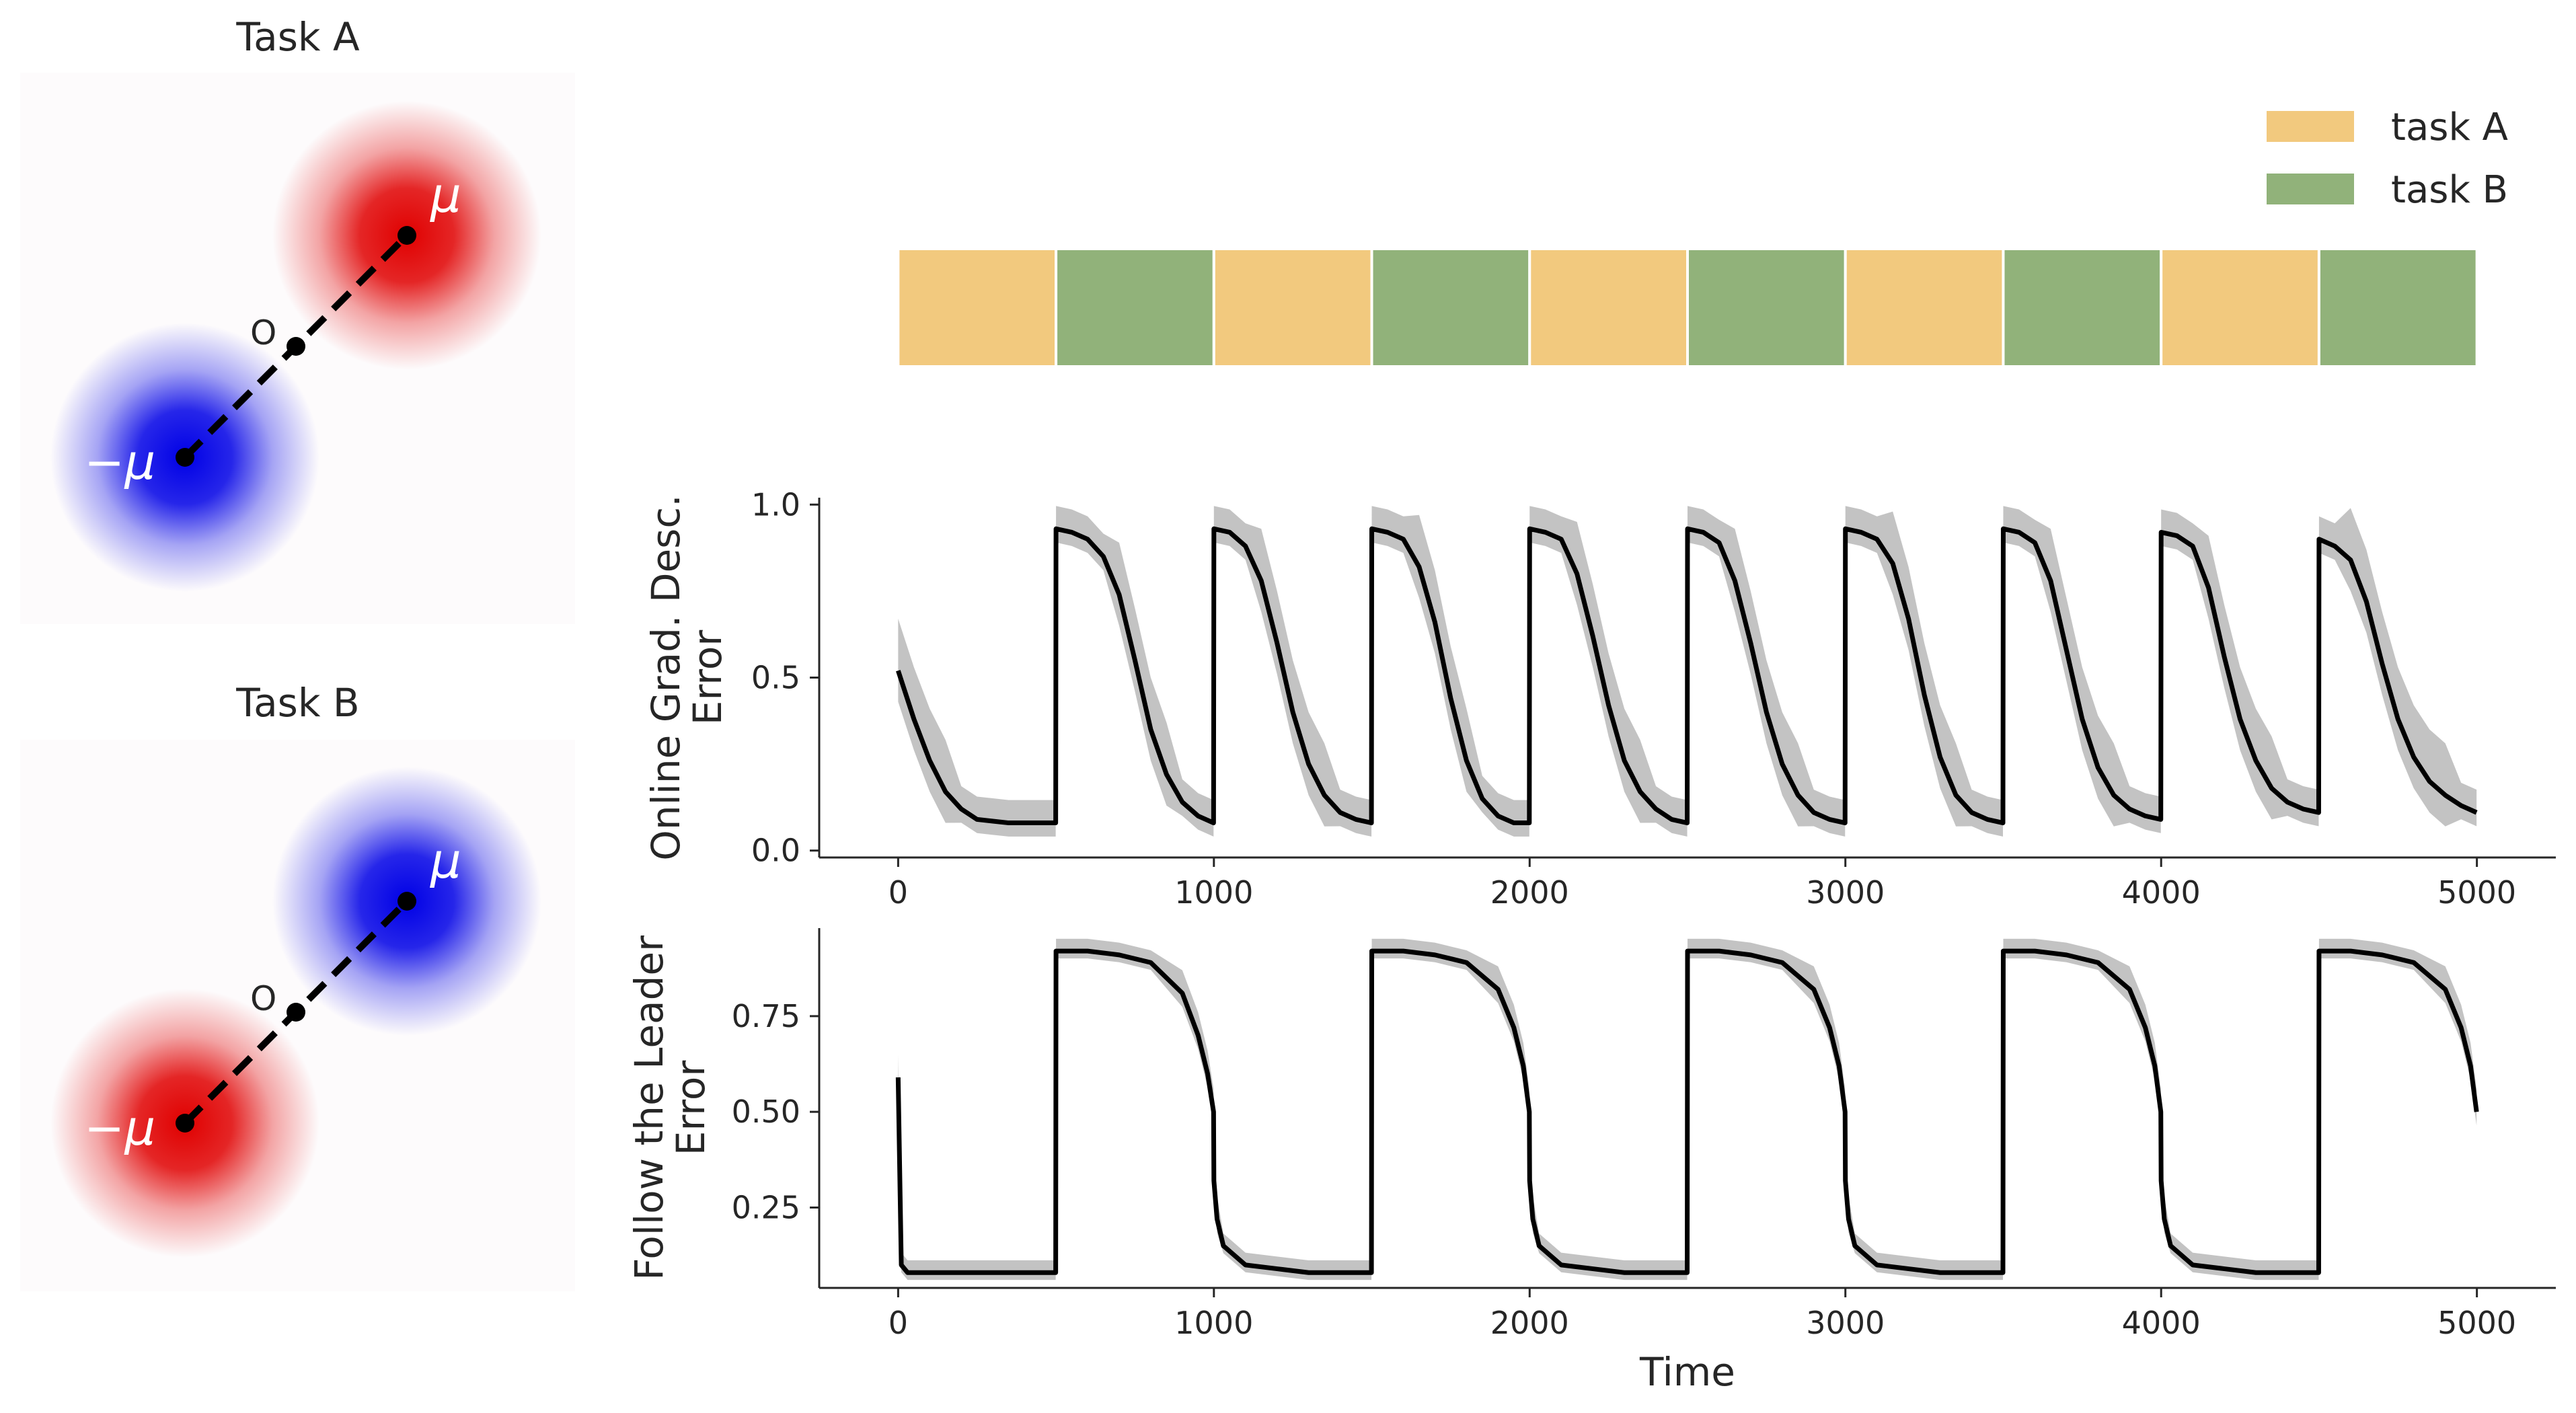 The width and height of the screenshot is (2576, 1413). I want to click on y-tick-label: 0.0, so click(775, 851).